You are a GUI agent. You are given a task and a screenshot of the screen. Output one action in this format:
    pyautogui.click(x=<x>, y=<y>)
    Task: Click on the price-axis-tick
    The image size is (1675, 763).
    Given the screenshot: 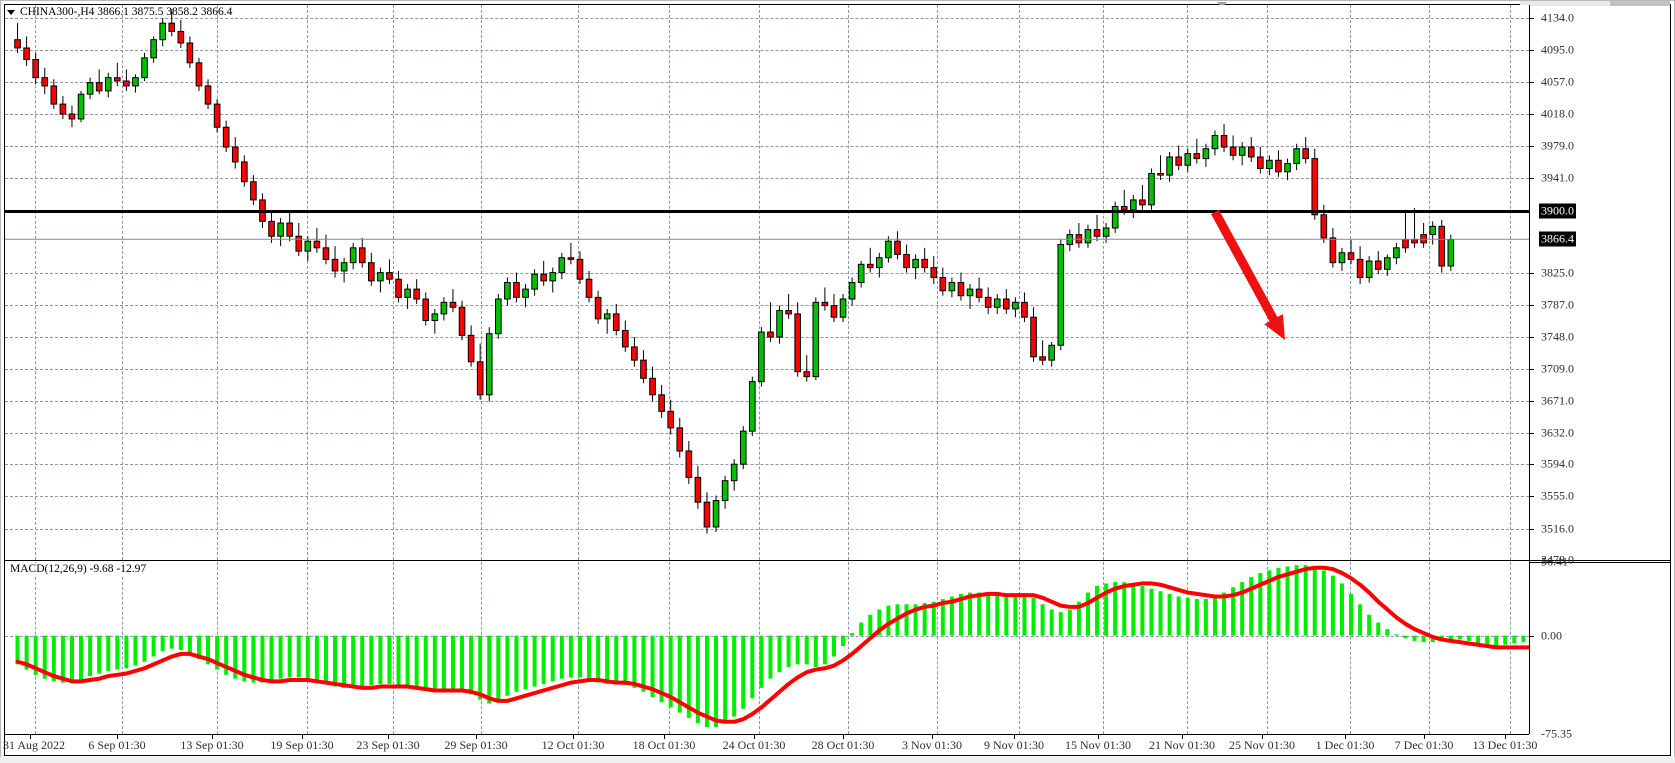 What is the action you would take?
    pyautogui.click(x=1531, y=497)
    